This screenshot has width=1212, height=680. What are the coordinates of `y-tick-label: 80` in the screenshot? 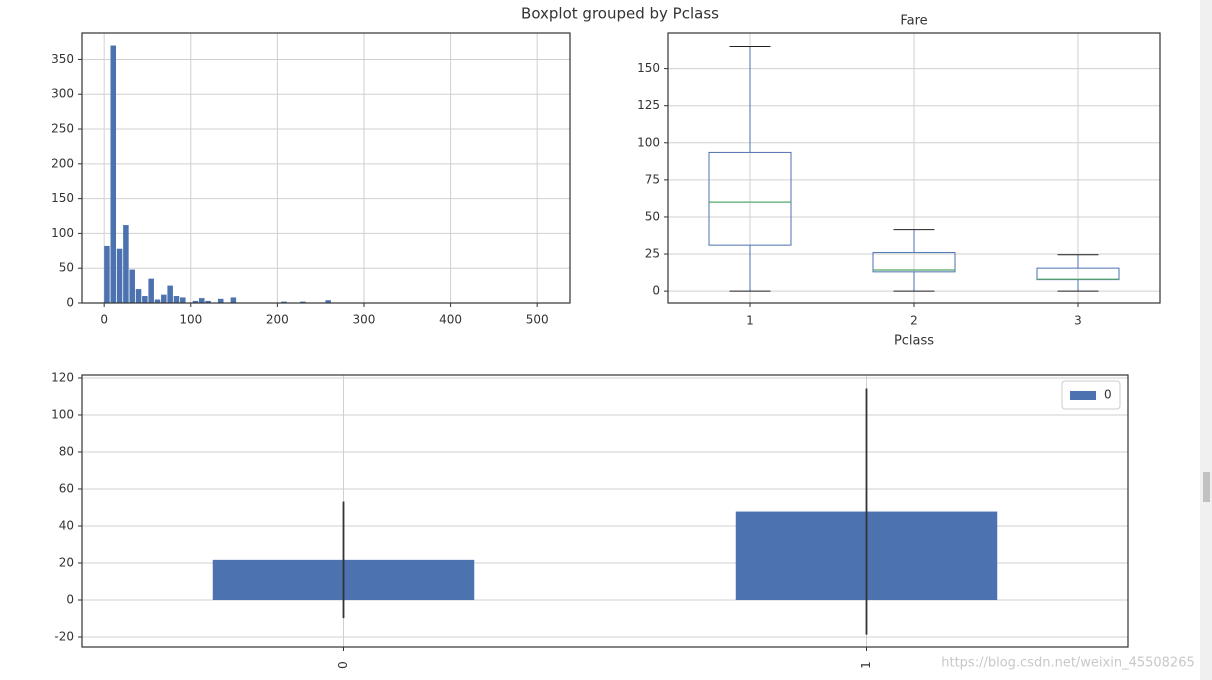 It's located at (66, 451).